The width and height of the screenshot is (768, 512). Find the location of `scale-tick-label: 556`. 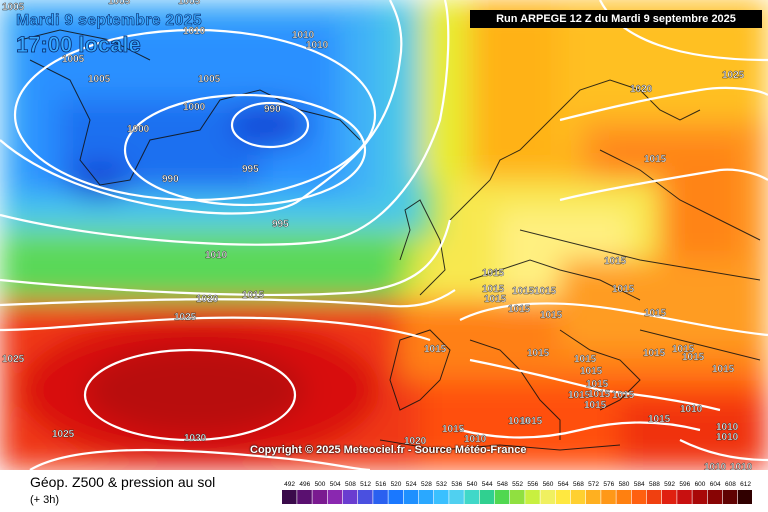

scale-tick-label: 556 is located at coordinates (532, 484).